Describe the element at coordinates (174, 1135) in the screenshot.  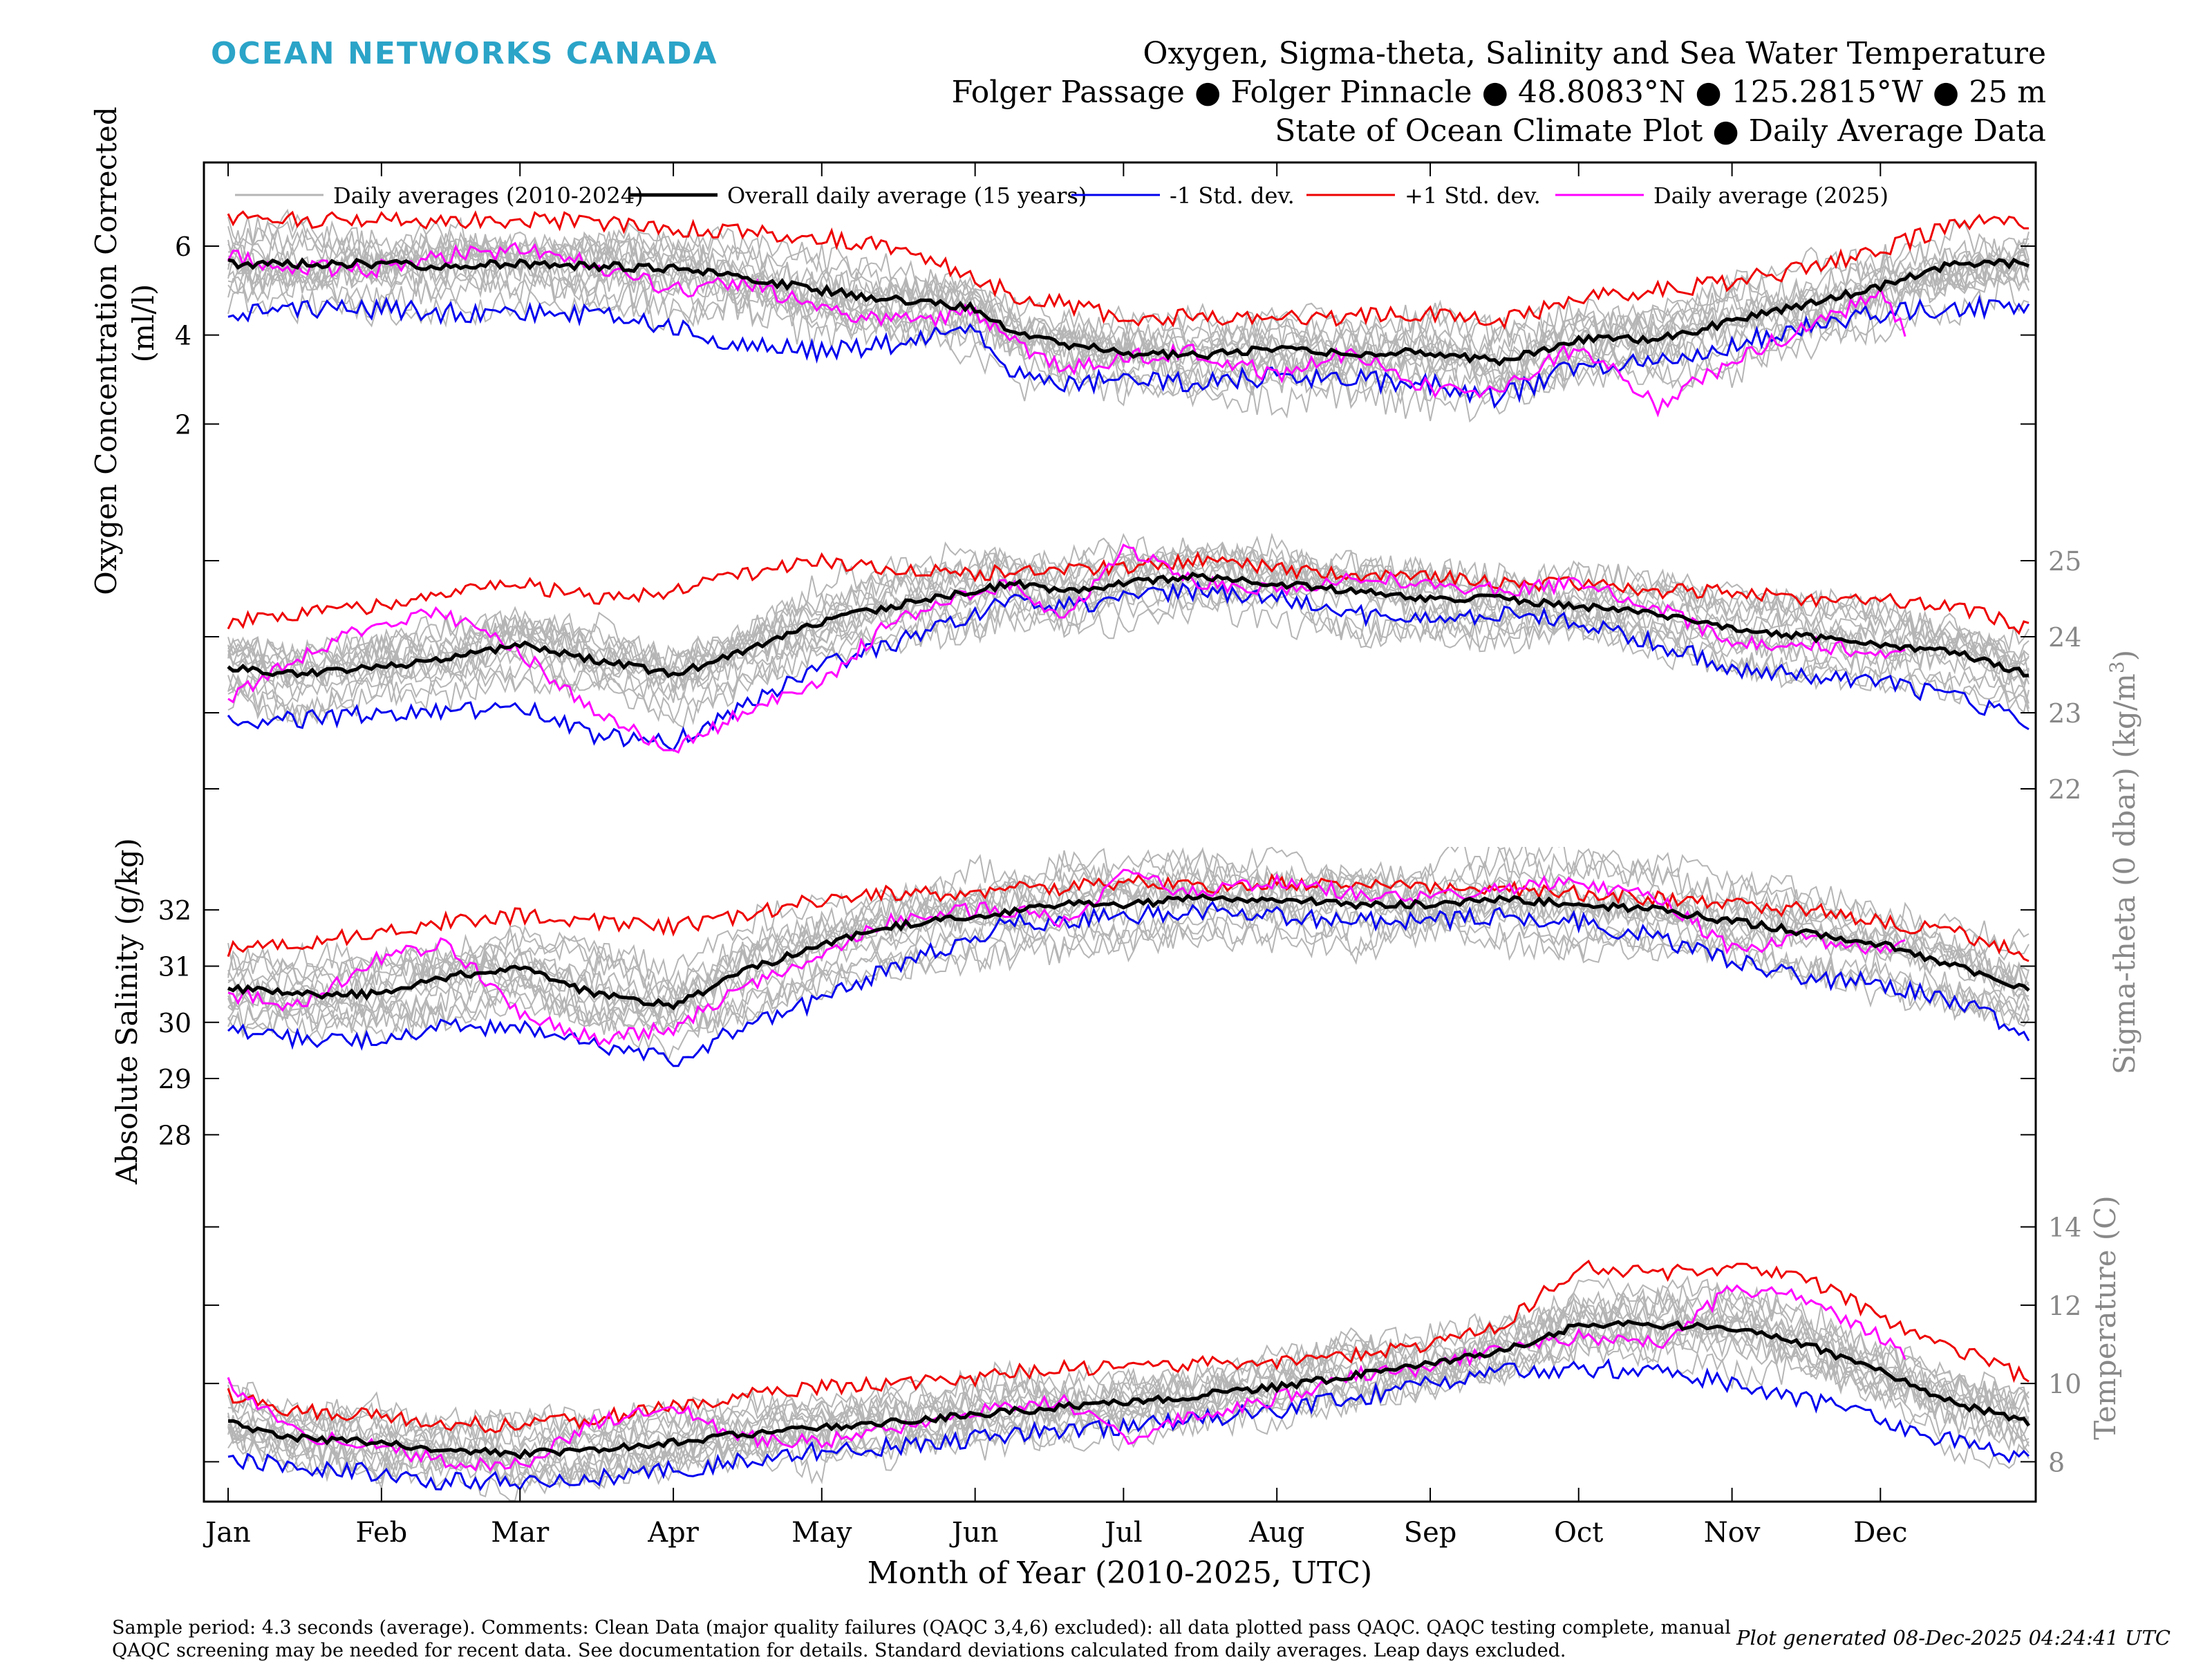
I see `y-tick-label: 28` at that location.